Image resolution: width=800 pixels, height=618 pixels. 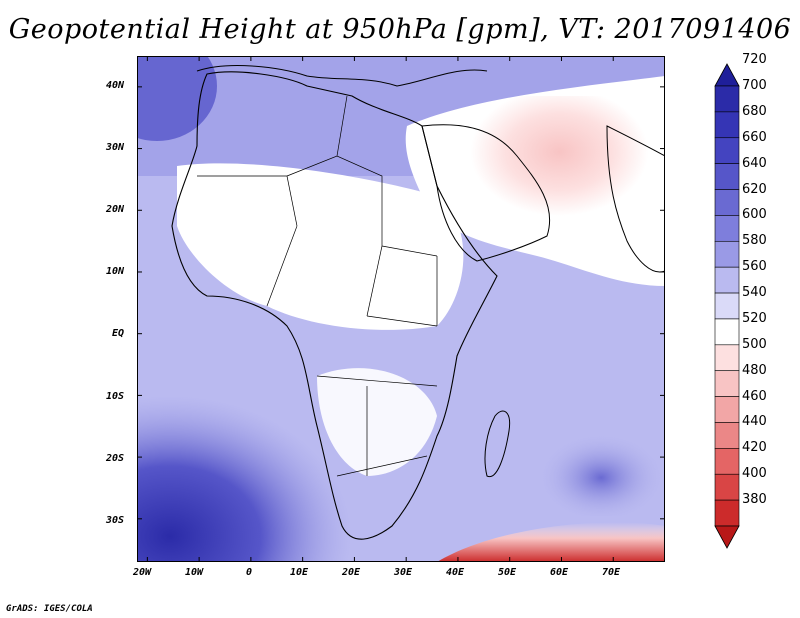 I want to click on lat-label-40n: 40N, so click(x=115, y=85).